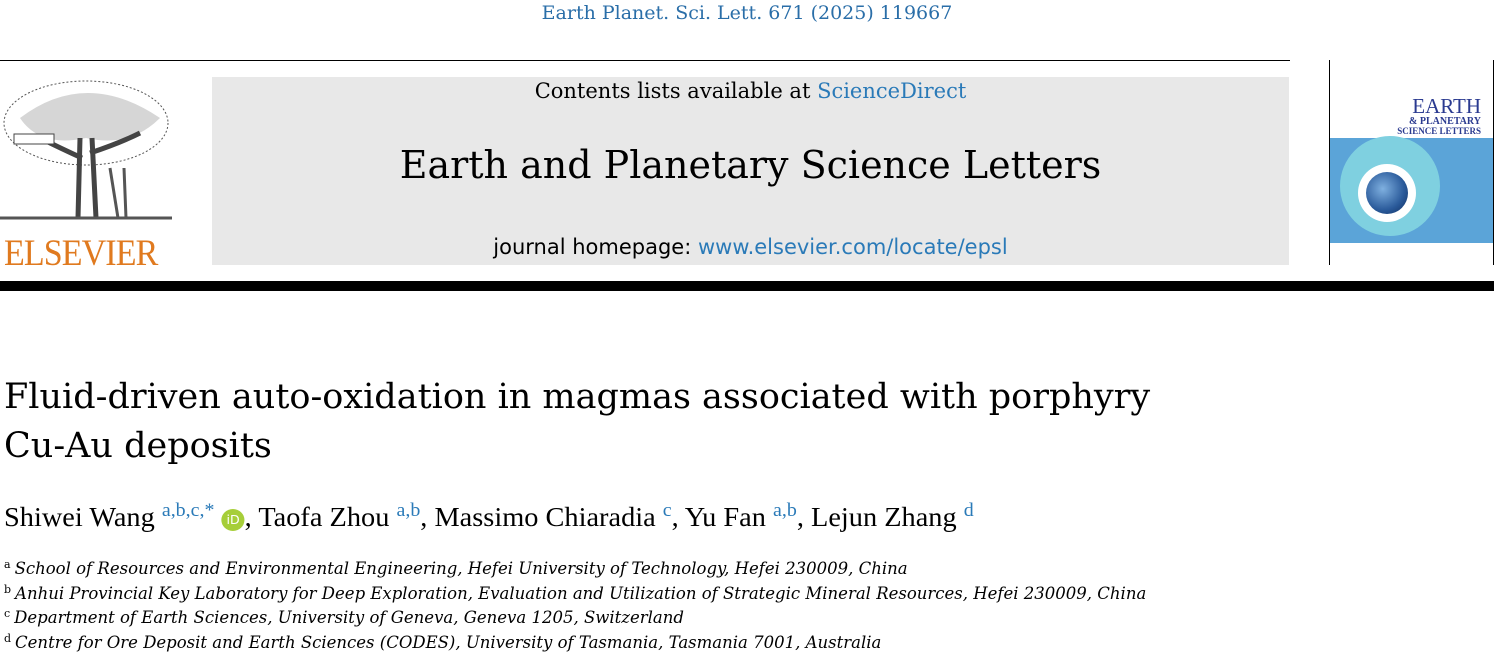  What do you see at coordinates (1446, 106) in the screenshot?
I see `cover-title-line: EARTH` at bounding box center [1446, 106].